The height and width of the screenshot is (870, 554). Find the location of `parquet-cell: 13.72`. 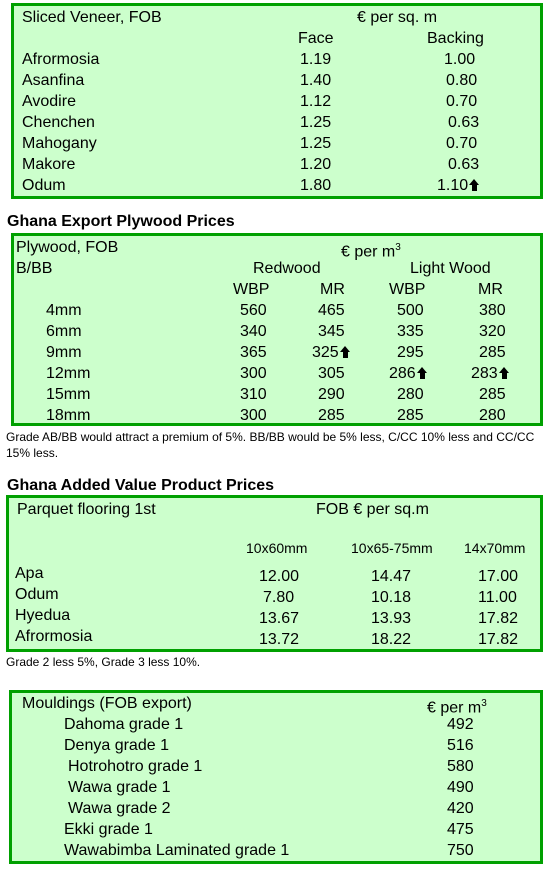

parquet-cell: 13.72 is located at coordinates (279, 639).